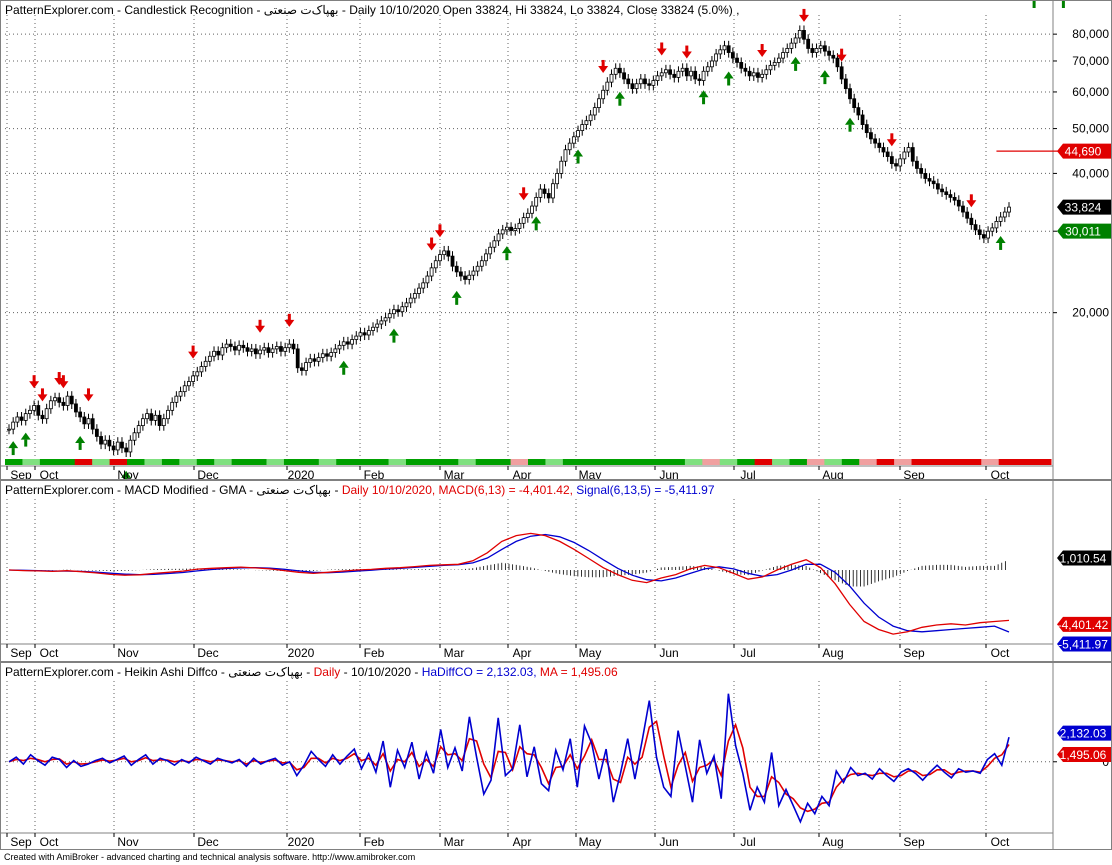  Describe the element at coordinates (1090, 92) in the screenshot. I see `y-tick-label: 60,000` at that location.